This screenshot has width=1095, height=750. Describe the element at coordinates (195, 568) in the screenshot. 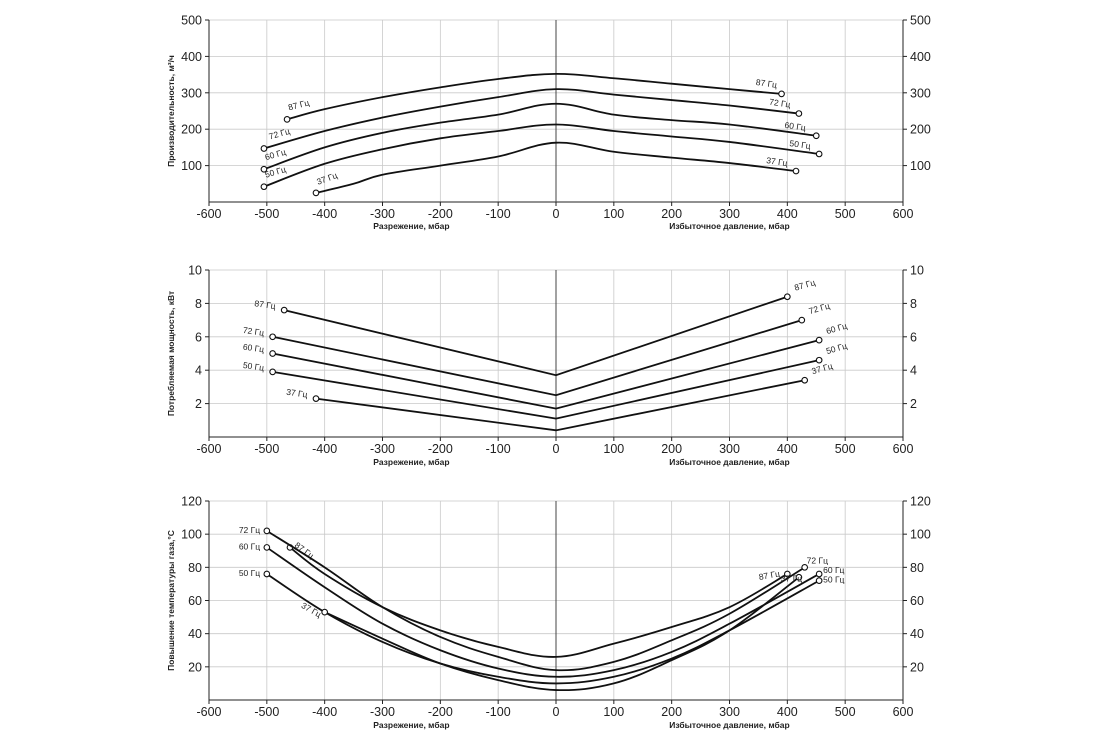

I see `y-tick-label-left: 80` at that location.